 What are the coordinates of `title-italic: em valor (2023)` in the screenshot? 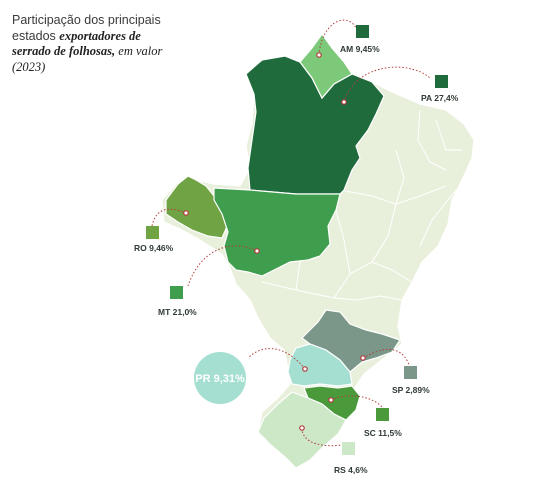 It's located at (87, 59).